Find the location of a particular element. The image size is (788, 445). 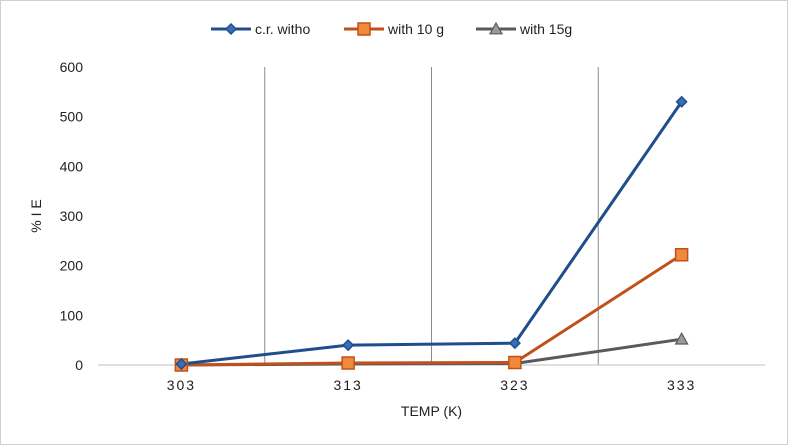

y-axis-title: % I E is located at coordinates (36, 215).